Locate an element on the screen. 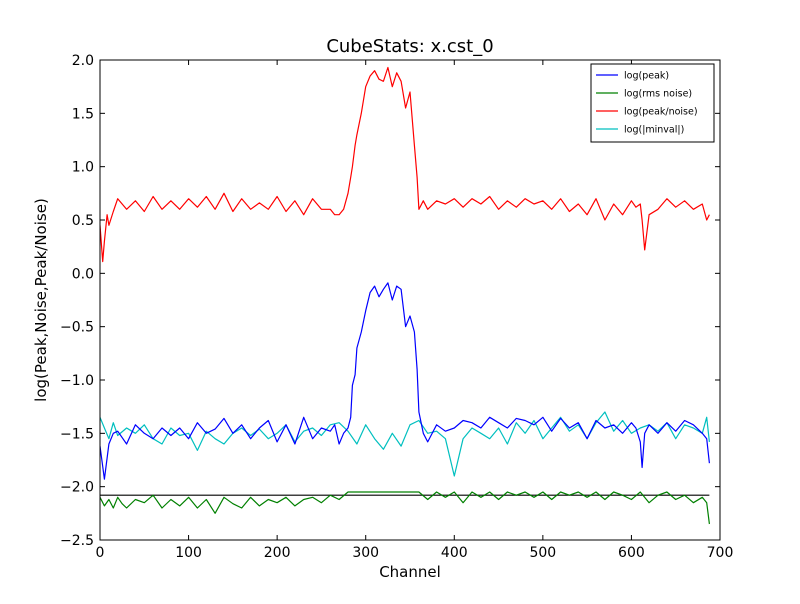 This screenshot has width=800, height=604. series-line-log-rms-noise is located at coordinates (405, 508).